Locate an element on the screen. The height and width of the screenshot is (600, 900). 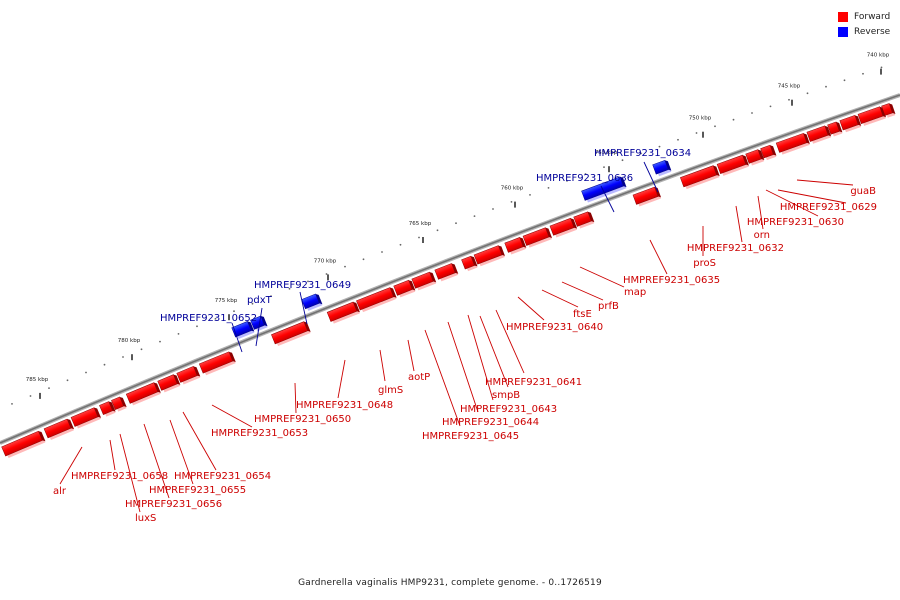
gene-label: HMPREF9231_0650 is located at coordinates (302, 419).